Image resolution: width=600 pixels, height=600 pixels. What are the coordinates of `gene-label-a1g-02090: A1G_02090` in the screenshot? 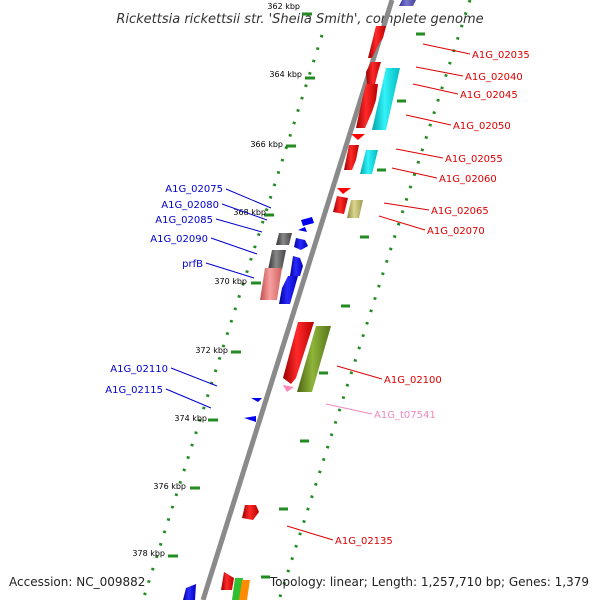 It's located at (179, 239).